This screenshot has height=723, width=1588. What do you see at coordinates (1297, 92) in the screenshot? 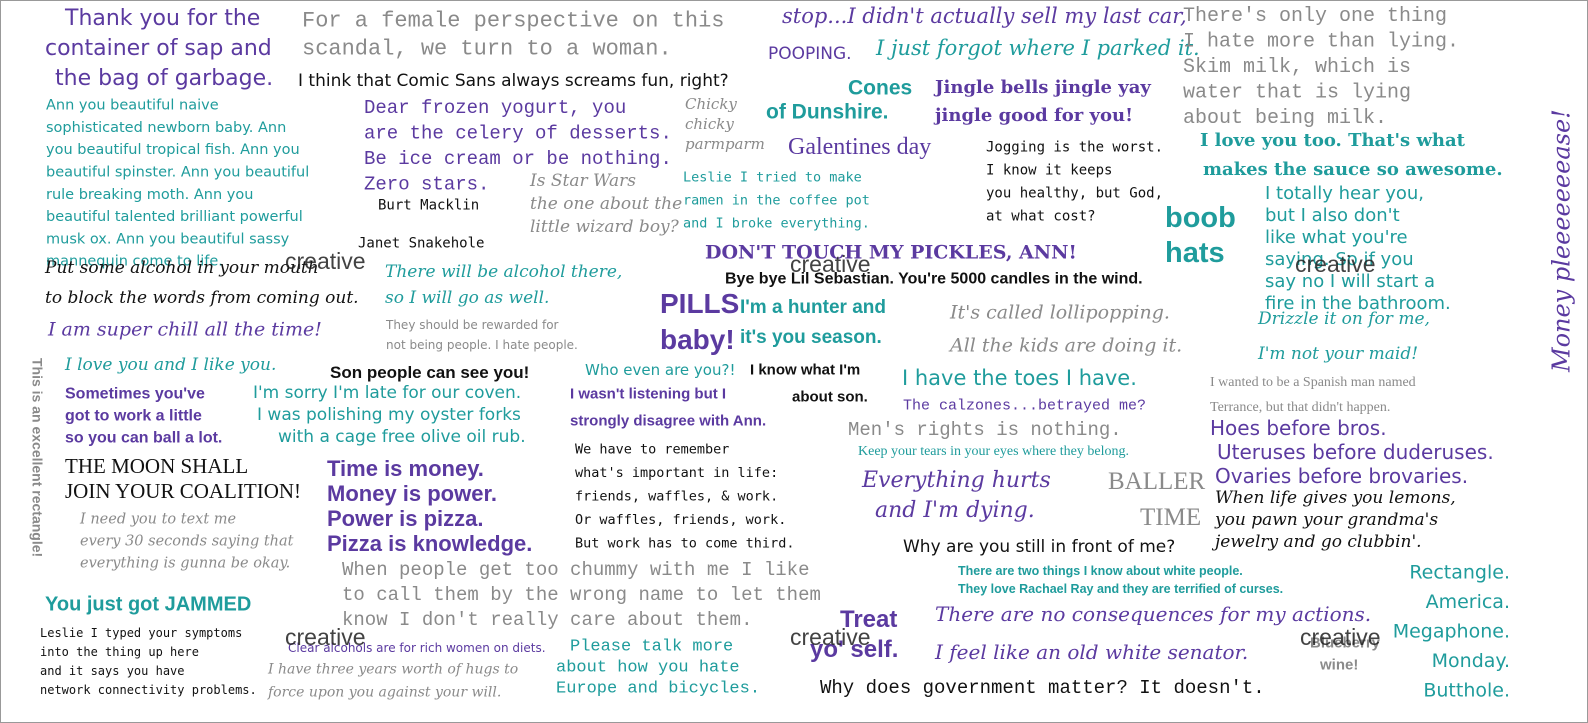
I see `quote-line: water that is lying` at bounding box center [1297, 92].